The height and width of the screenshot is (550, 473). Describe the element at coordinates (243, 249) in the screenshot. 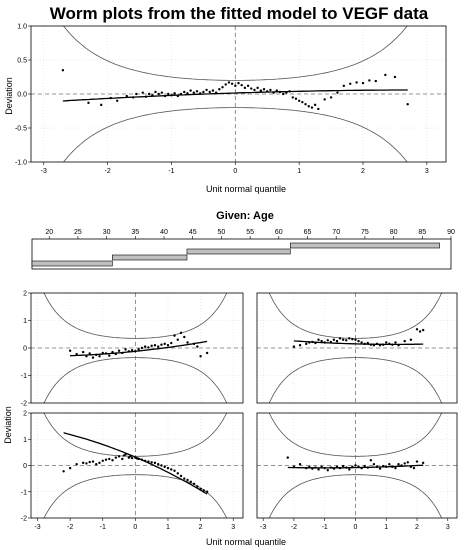

I see `given-age-panel: 20 25 30 35 40 45 50 55 60 65 70 75 80 85 90` at that location.